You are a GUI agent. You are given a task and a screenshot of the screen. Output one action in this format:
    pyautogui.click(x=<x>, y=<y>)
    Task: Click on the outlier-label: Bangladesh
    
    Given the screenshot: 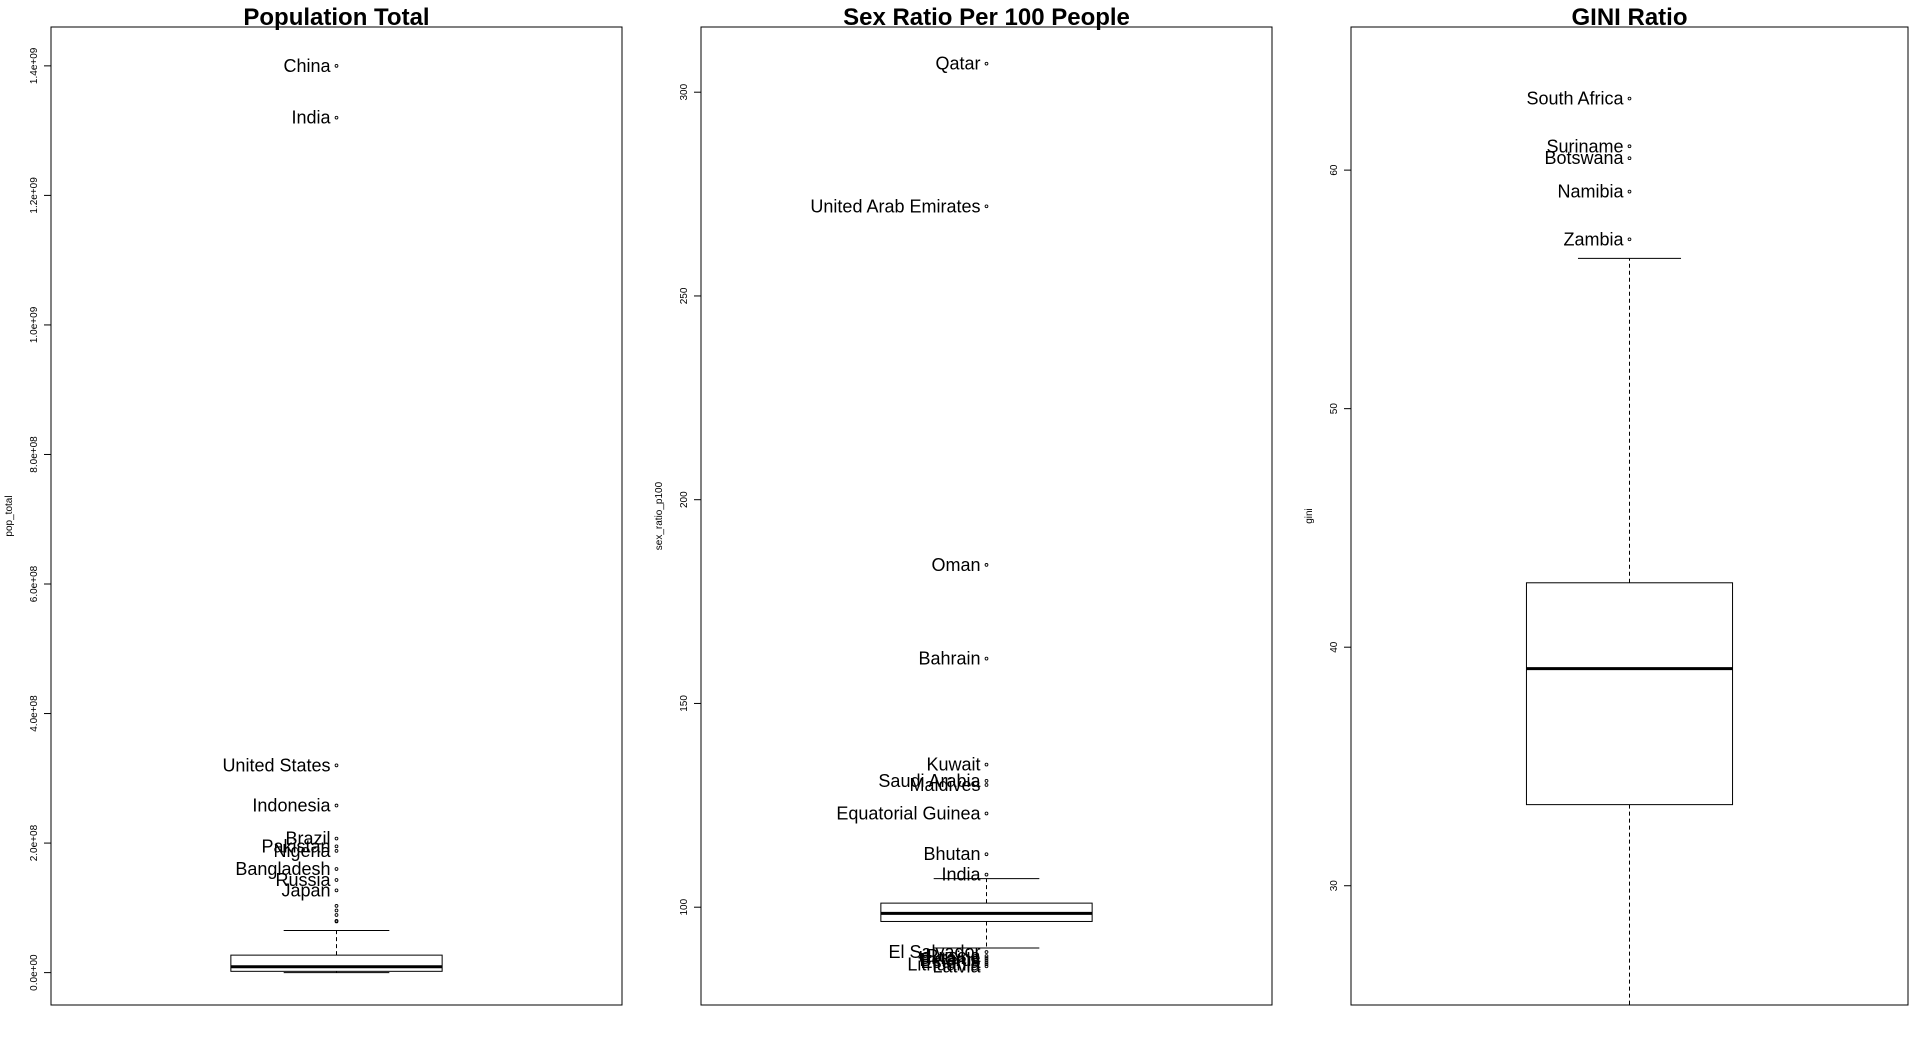 What is the action you would take?
    pyautogui.click(x=282, y=869)
    